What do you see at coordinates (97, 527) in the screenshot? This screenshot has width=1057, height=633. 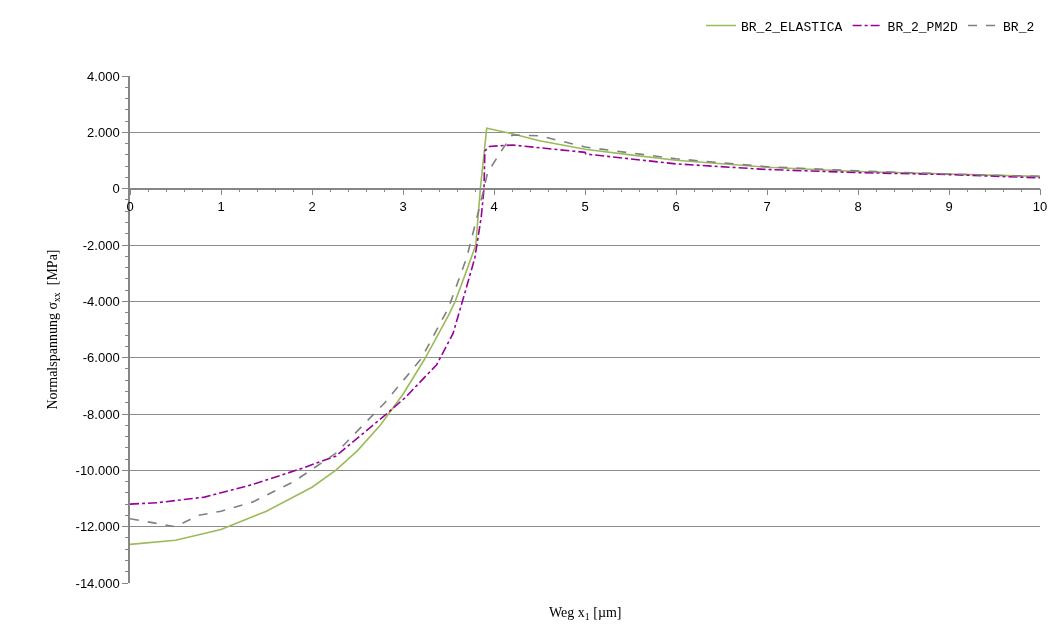 I see `y-tick-label: -12.000` at bounding box center [97, 527].